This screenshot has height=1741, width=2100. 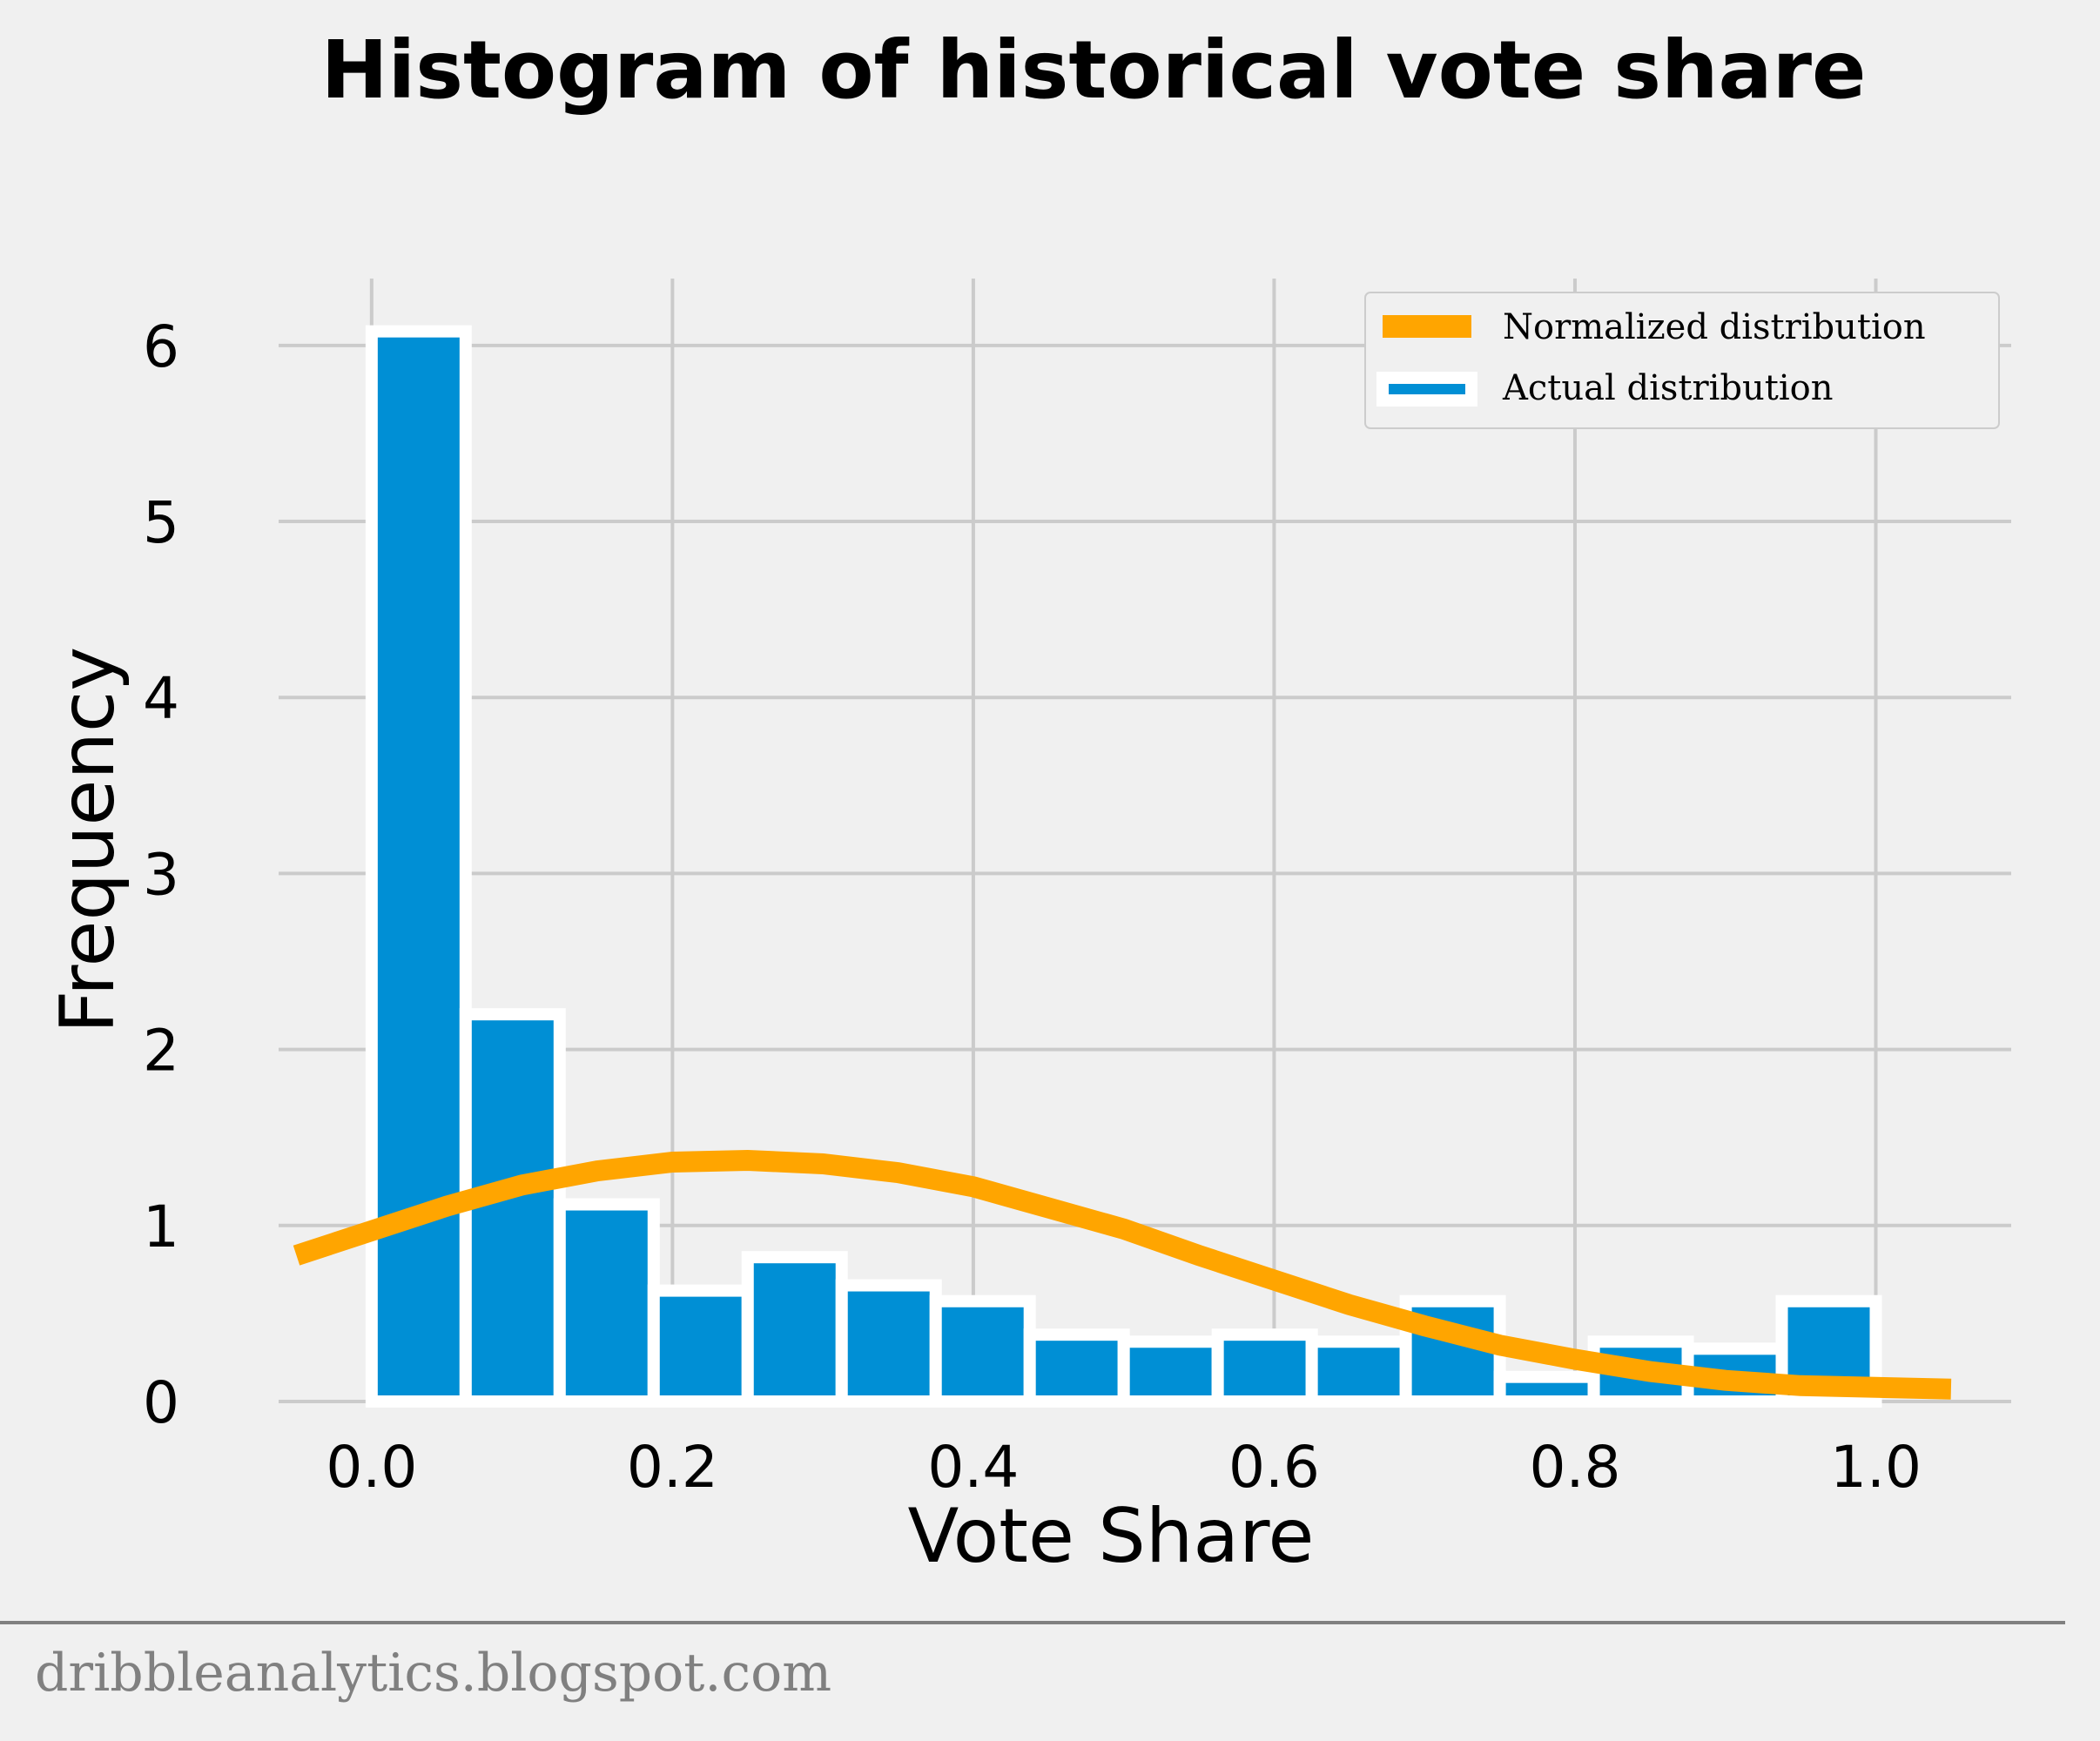 I want to click on x-tick-label-2: 0.4, so click(x=973, y=1467).